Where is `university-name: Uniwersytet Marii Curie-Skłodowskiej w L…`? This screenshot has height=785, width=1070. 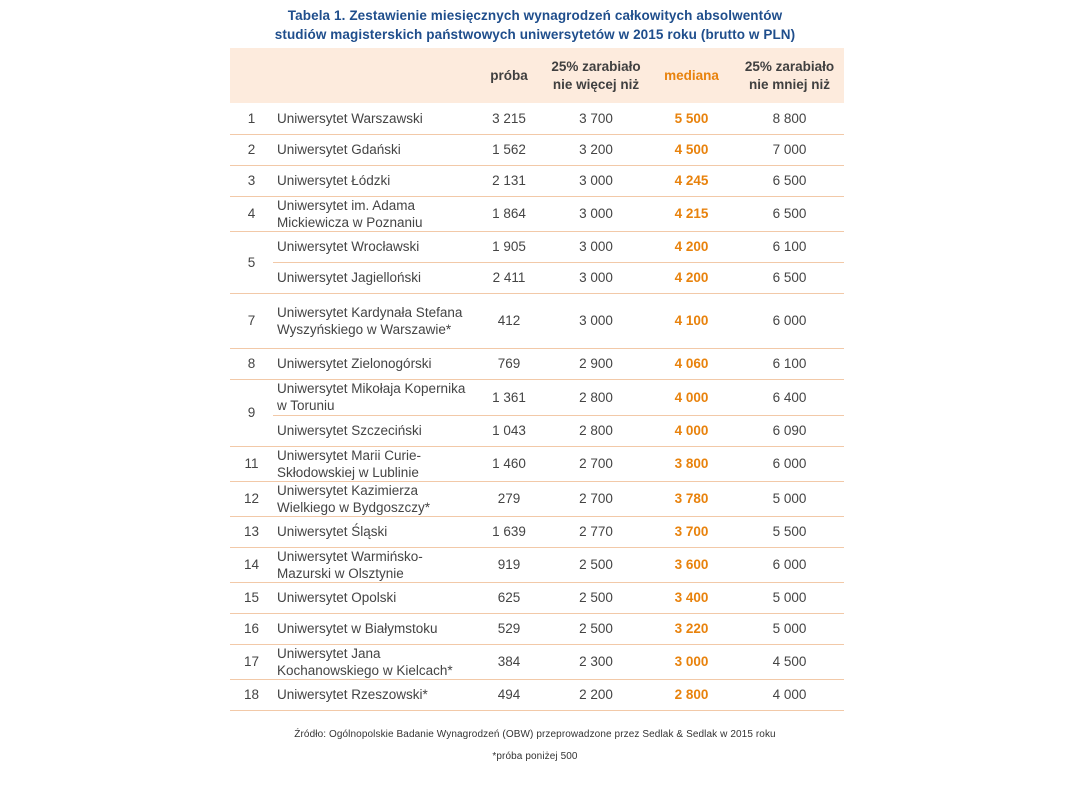 university-name: Uniwersytet Marii Curie-Skłodowskiej w L… is located at coordinates (373, 464).